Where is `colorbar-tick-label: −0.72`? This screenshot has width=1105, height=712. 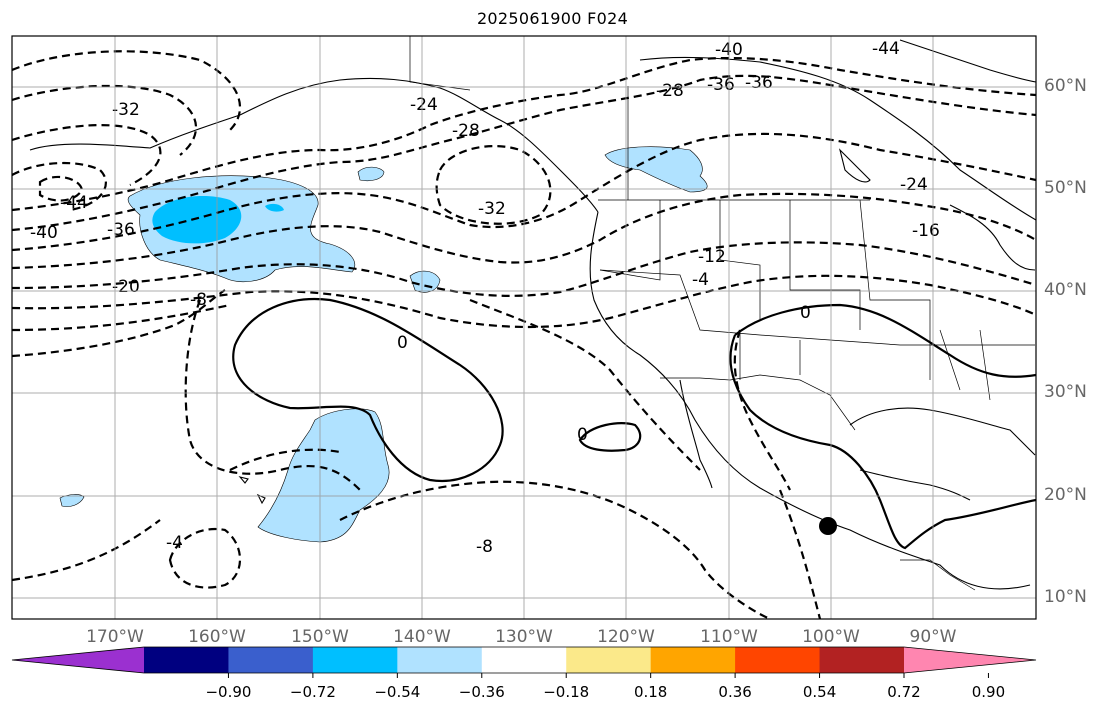
colorbar-tick-label: −0.72 is located at coordinates (312, 692).